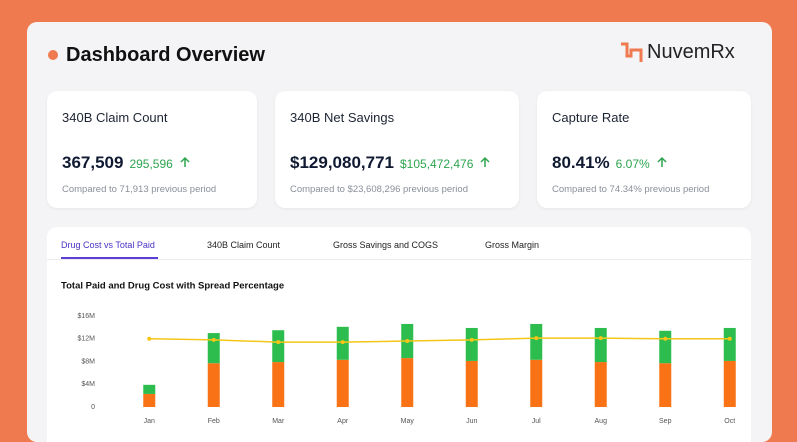 This screenshot has height=442, width=797. What do you see at coordinates (278, 421) in the screenshot?
I see `x-tick-label: Mar` at bounding box center [278, 421].